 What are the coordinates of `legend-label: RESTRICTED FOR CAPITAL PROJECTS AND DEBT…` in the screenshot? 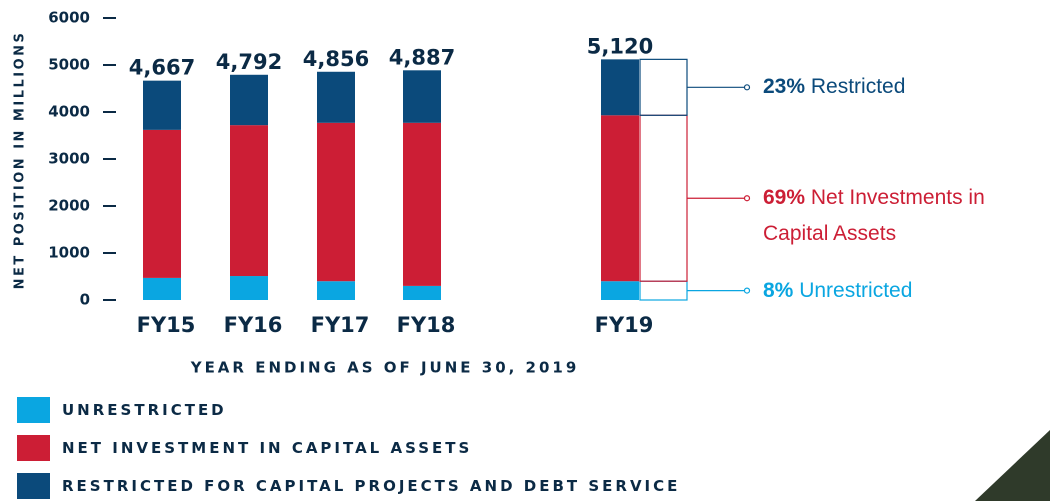 It's located at (371, 486).